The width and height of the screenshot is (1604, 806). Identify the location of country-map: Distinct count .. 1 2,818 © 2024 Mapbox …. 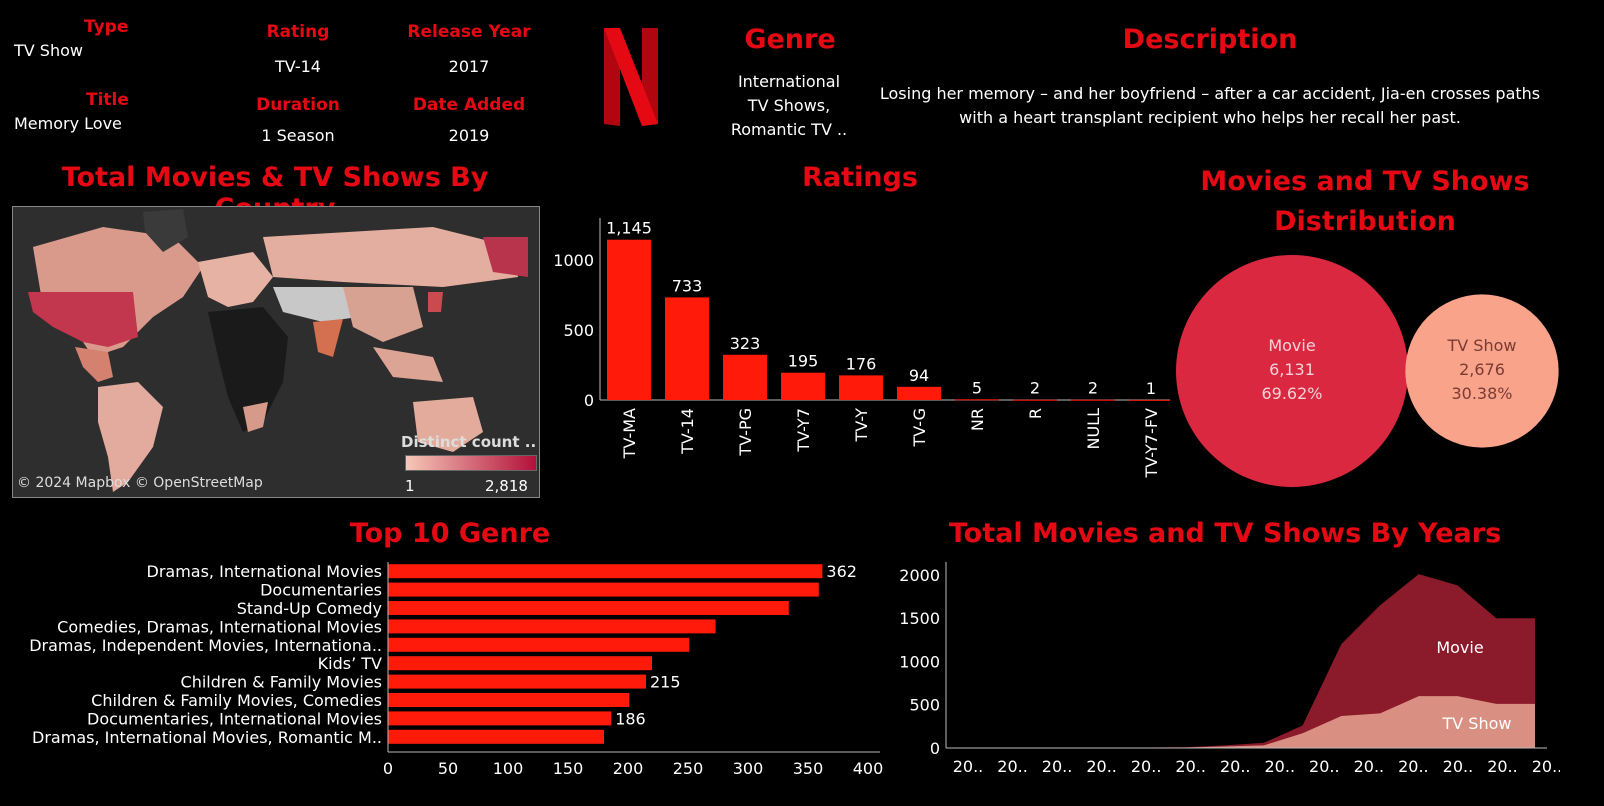
(276, 352).